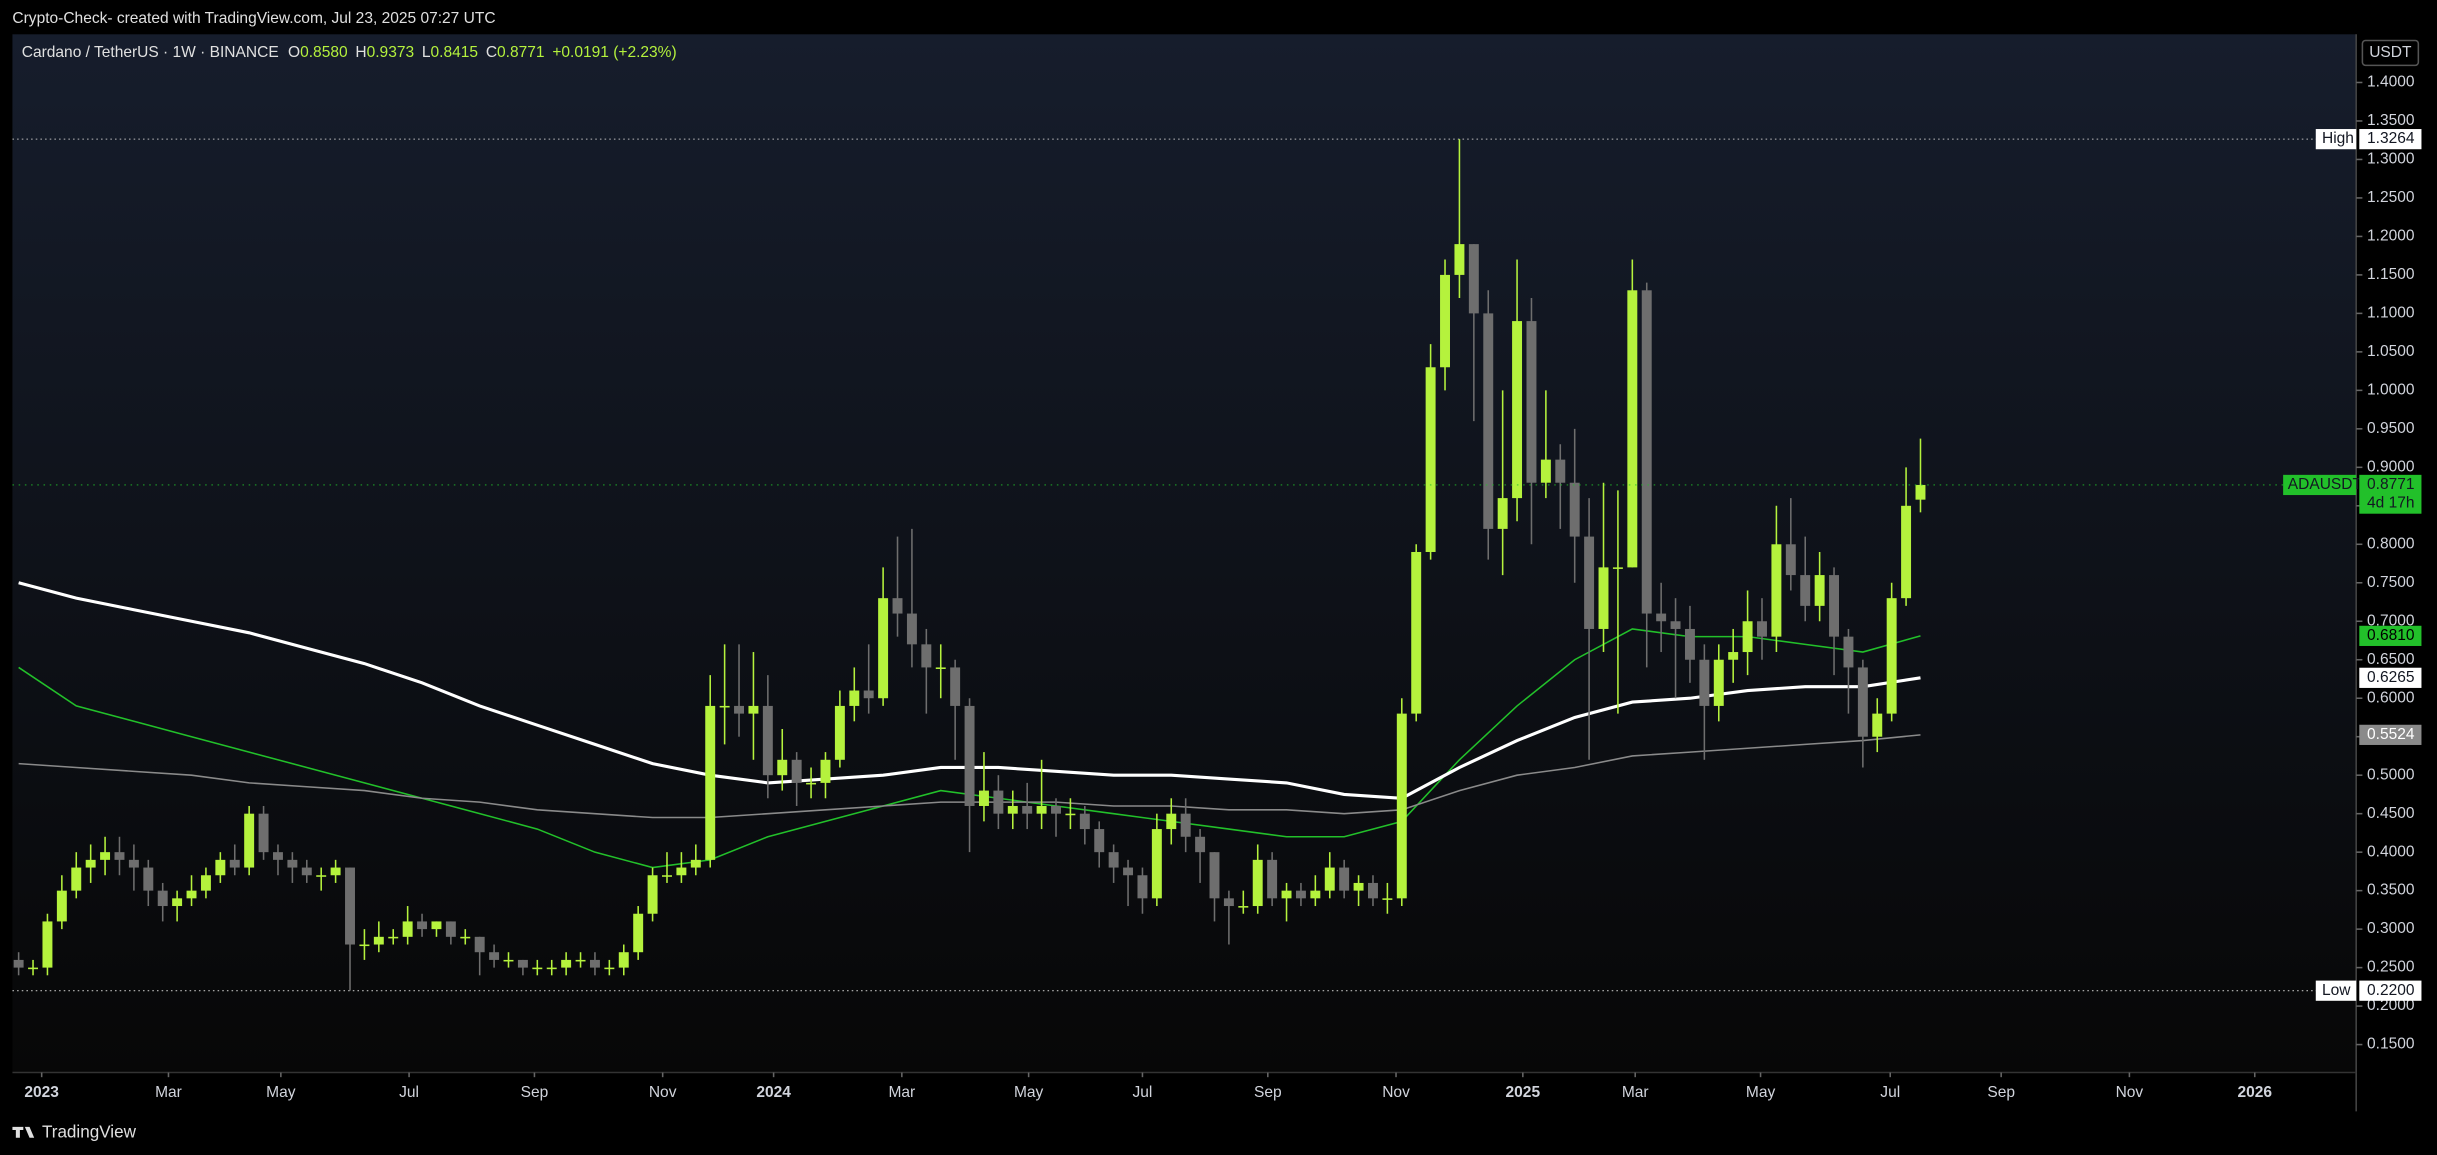 This screenshot has height=1155, width=2437. Describe the element at coordinates (2391, 582) in the screenshot. I see `y-tick-label: 0.7500` at that location.